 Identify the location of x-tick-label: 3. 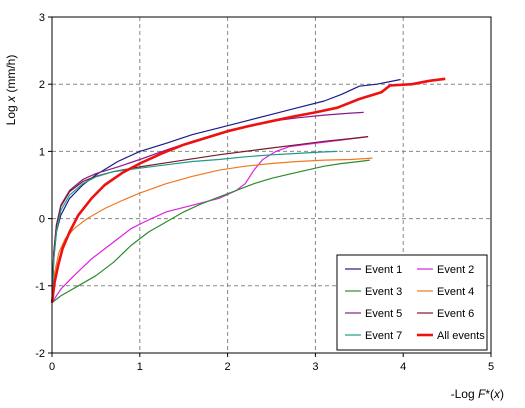
(315, 367).